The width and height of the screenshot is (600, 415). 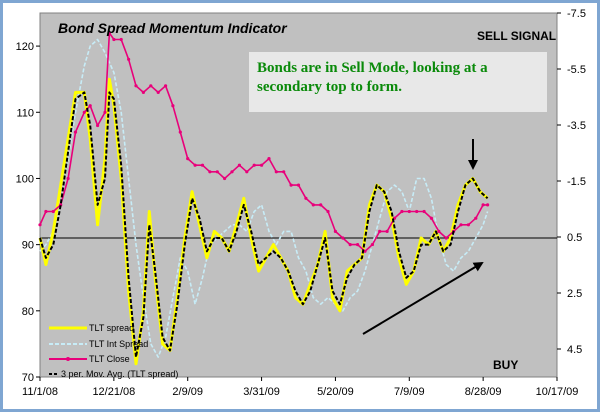 What do you see at coordinates (25, 179) in the screenshot?
I see `left-tick-label: 100` at bounding box center [25, 179].